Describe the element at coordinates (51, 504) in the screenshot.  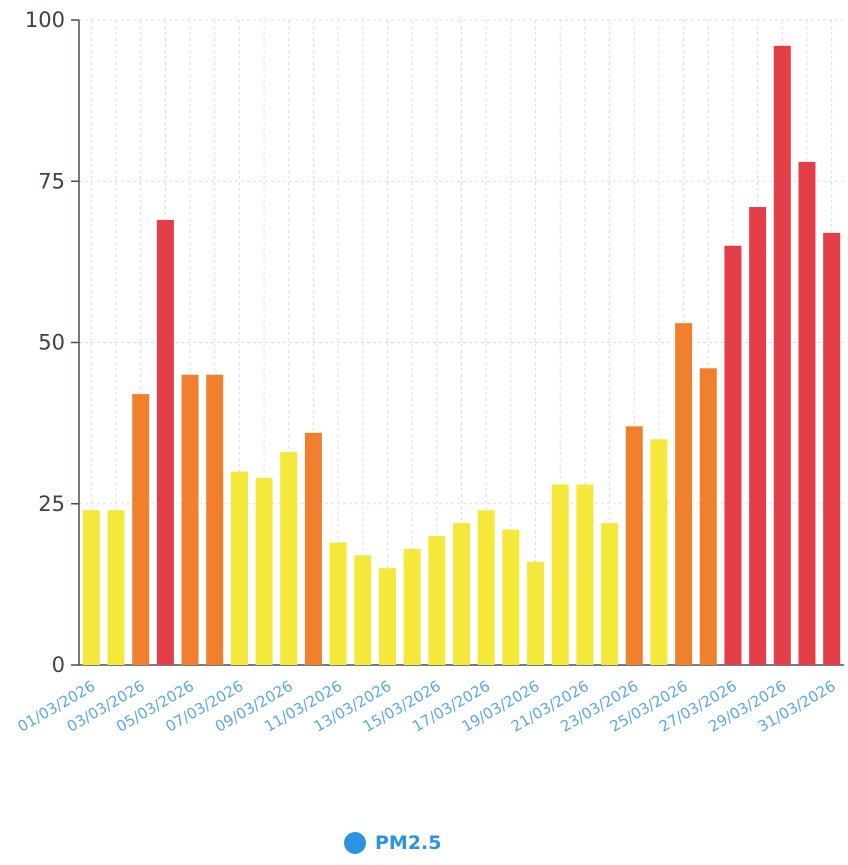
I see `y-tick-label: 25` at that location.